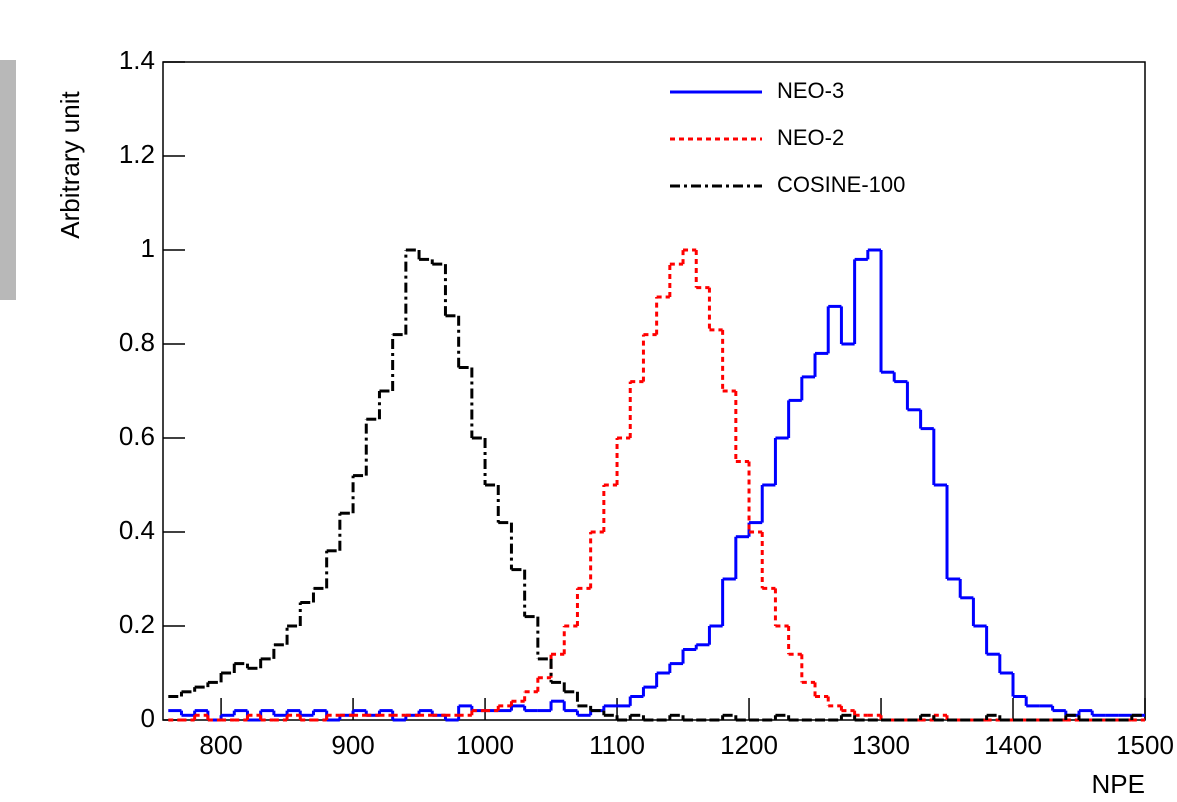 This screenshot has width=1177, height=802. What do you see at coordinates (810, 90) in the screenshot?
I see `legend-label: NEO-3` at bounding box center [810, 90].